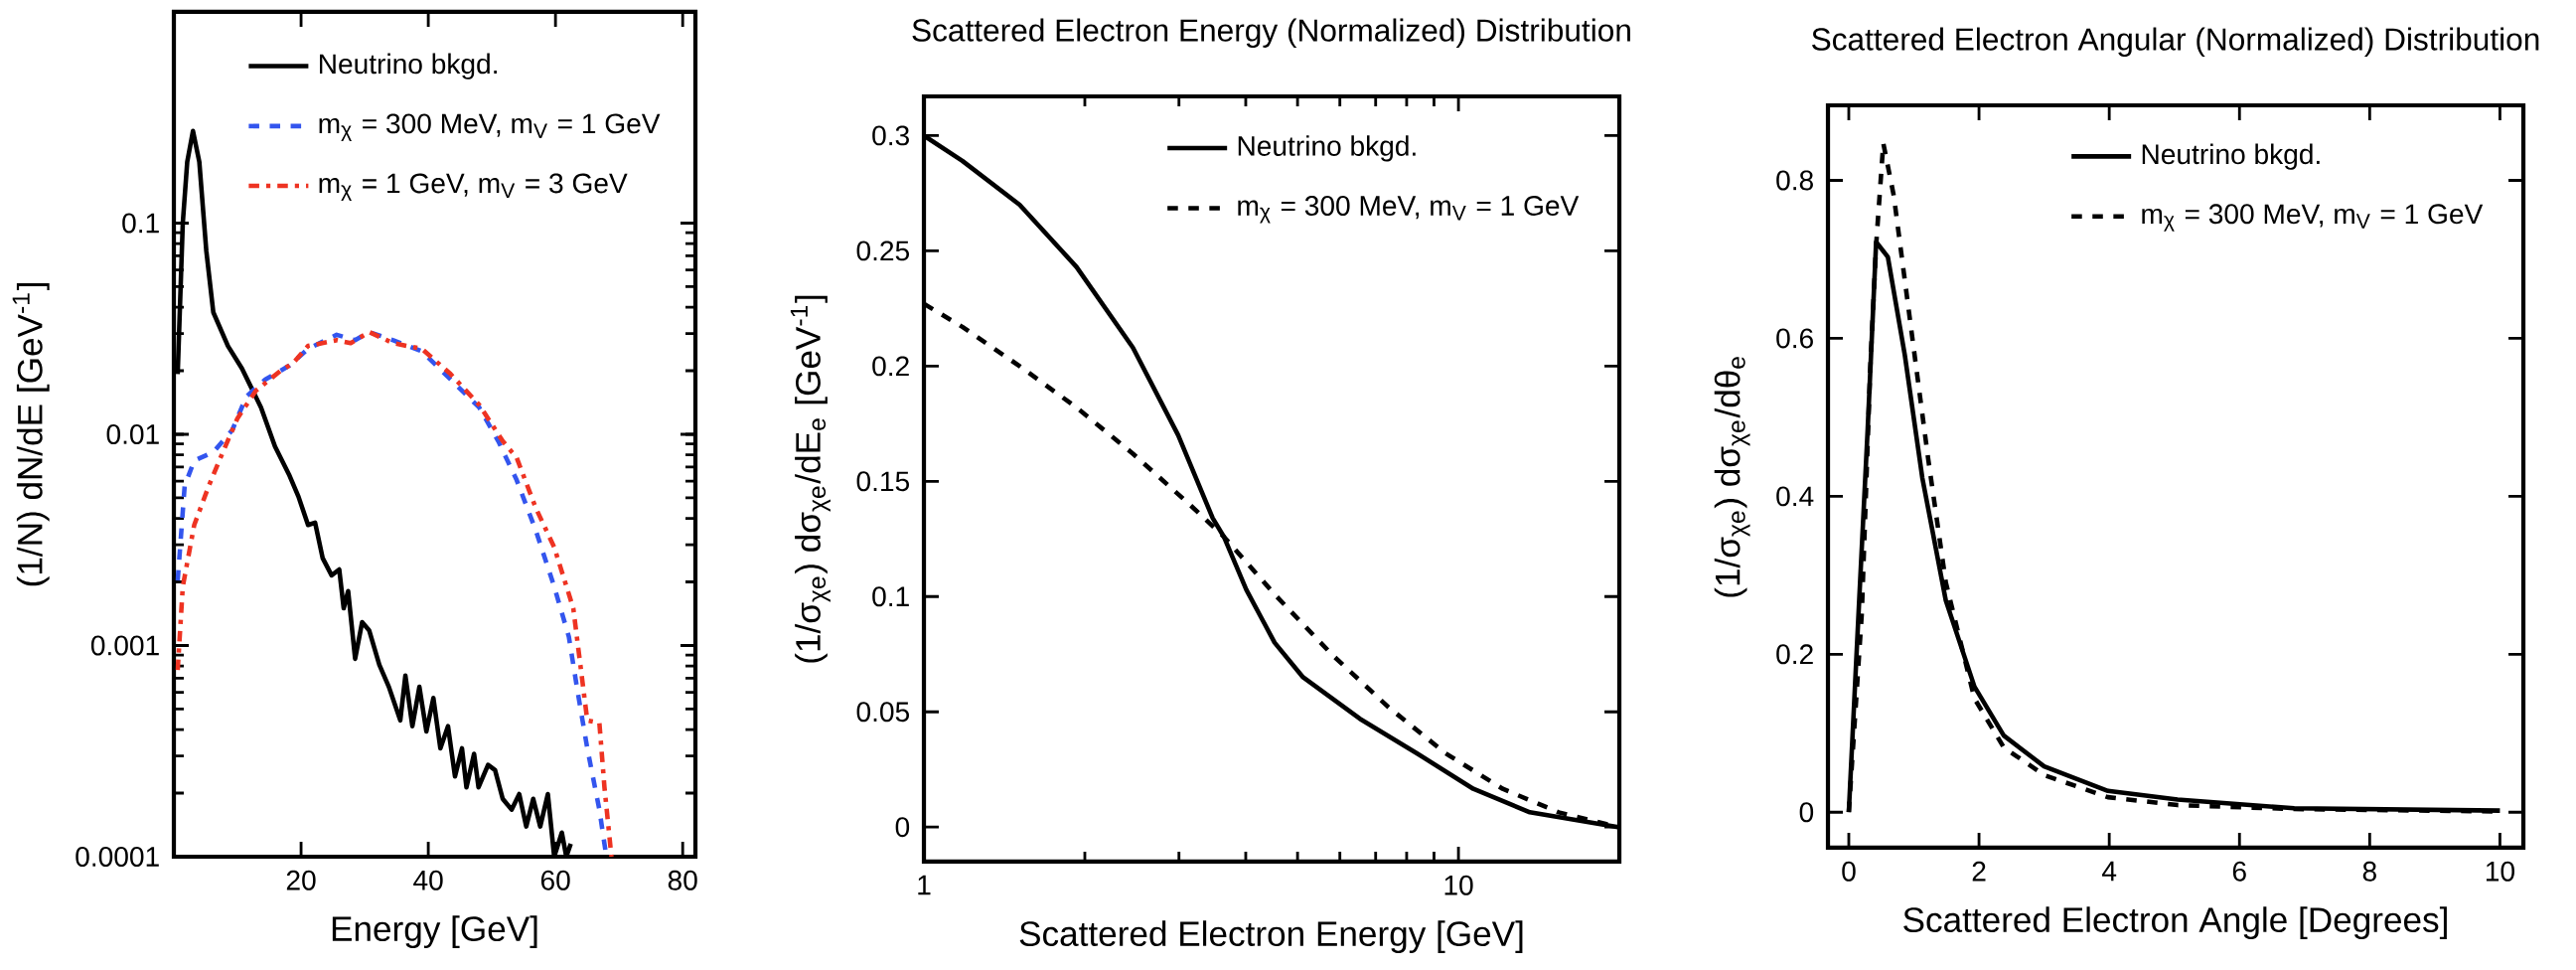  Describe the element at coordinates (882, 481) in the screenshot. I see `y-tick-label: 0.15` at that location.